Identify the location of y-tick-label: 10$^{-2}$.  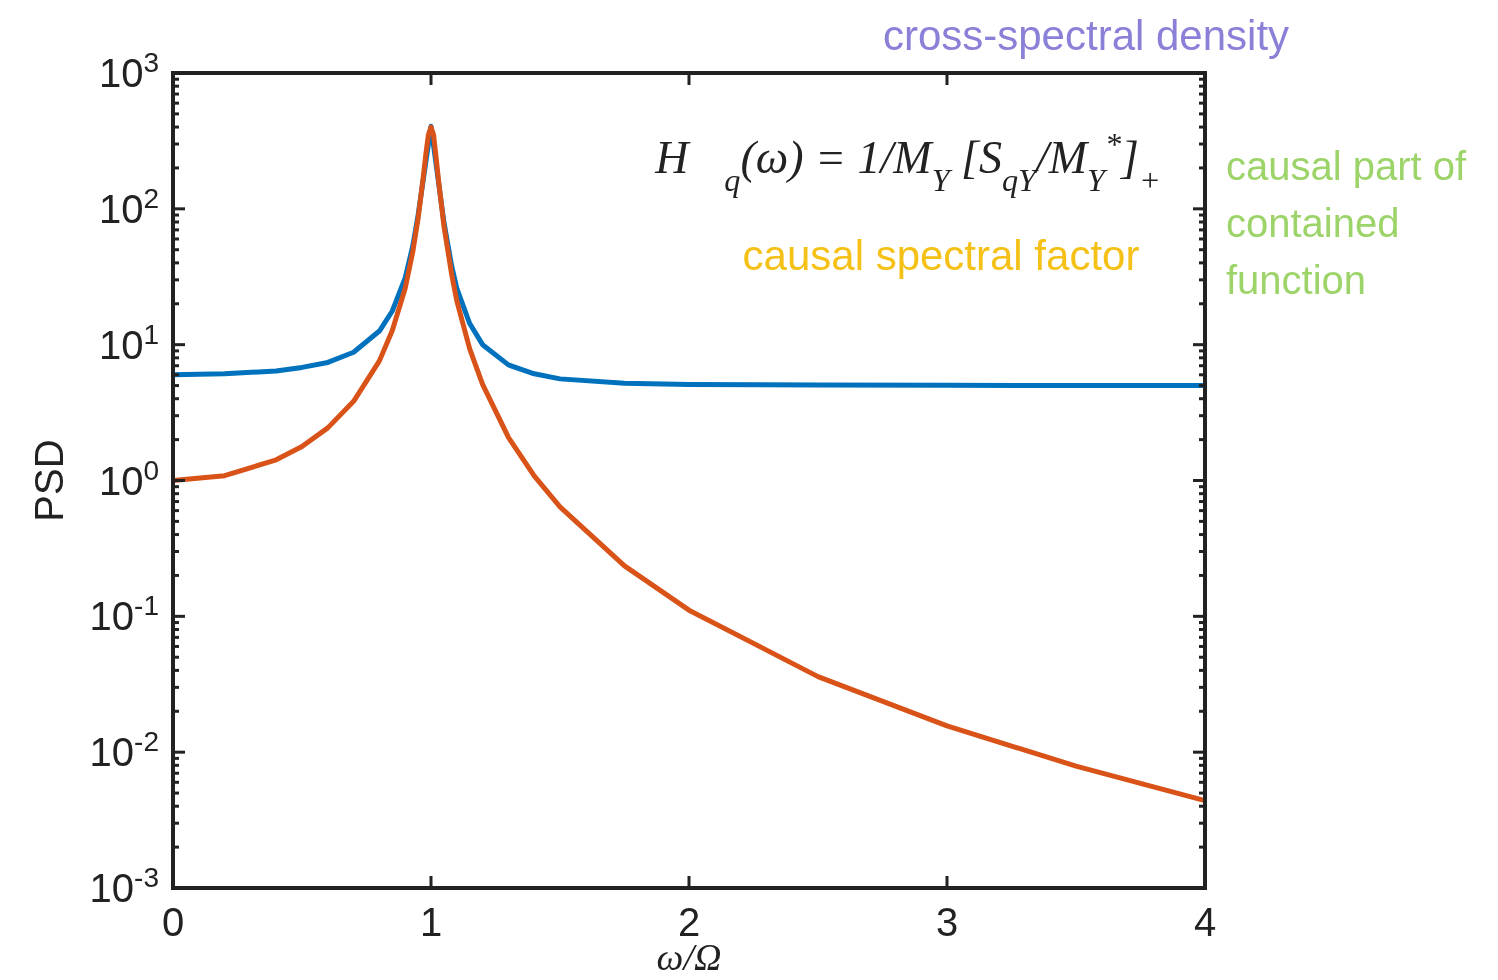
(124, 750).